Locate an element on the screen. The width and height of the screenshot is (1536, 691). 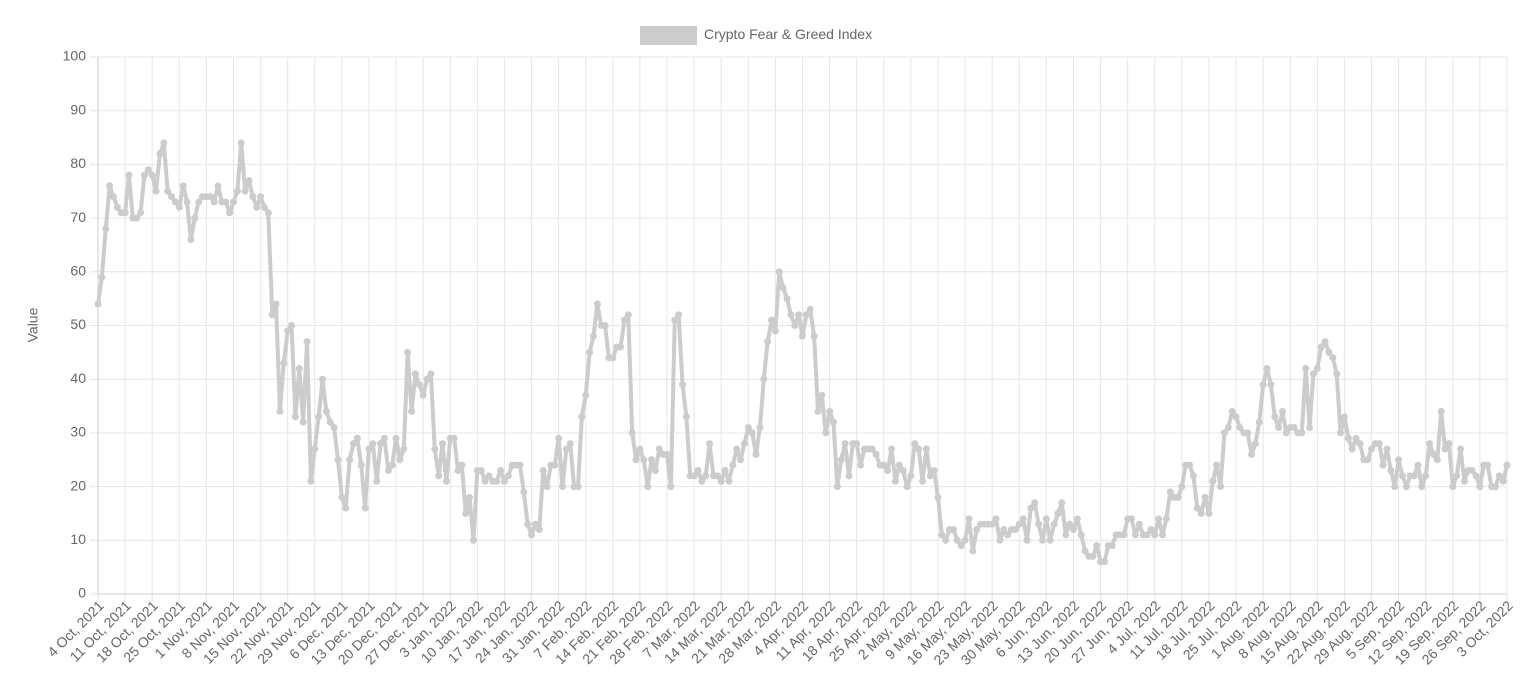
y-tick-label: 50 is located at coordinates (78, 324).